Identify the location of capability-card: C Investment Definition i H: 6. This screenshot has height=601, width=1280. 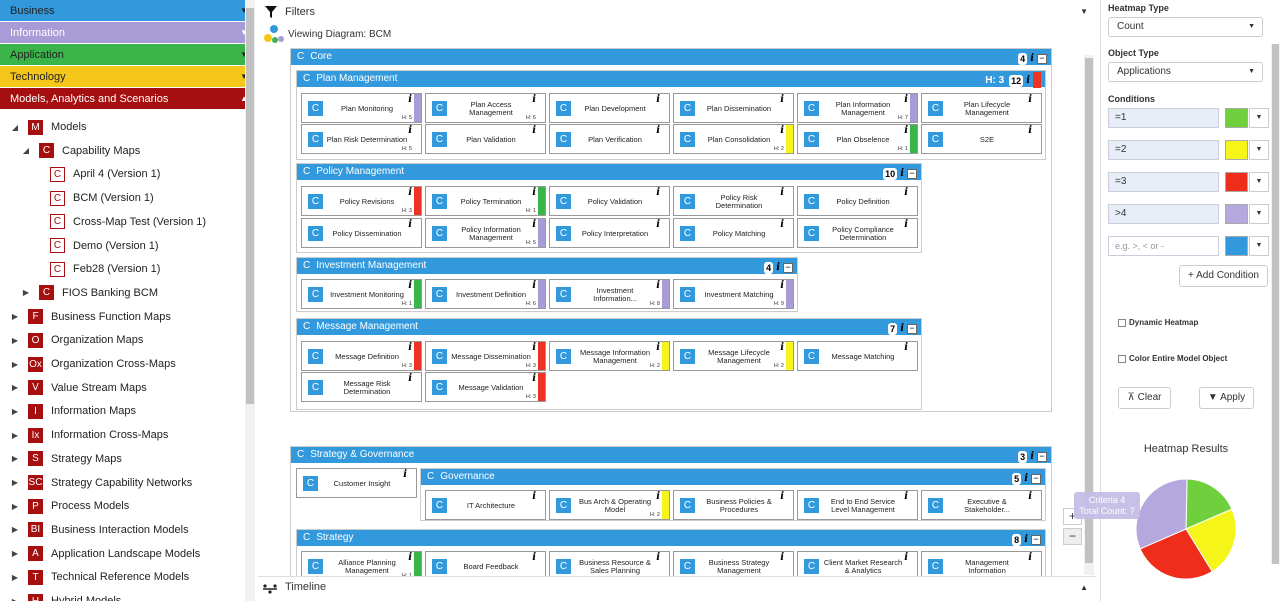
(485, 294).